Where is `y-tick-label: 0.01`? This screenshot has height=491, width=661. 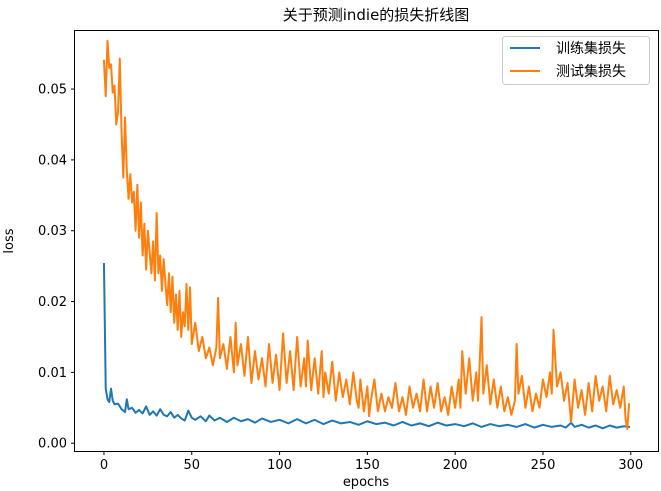 y-tick-label: 0.01 is located at coordinates (52, 373).